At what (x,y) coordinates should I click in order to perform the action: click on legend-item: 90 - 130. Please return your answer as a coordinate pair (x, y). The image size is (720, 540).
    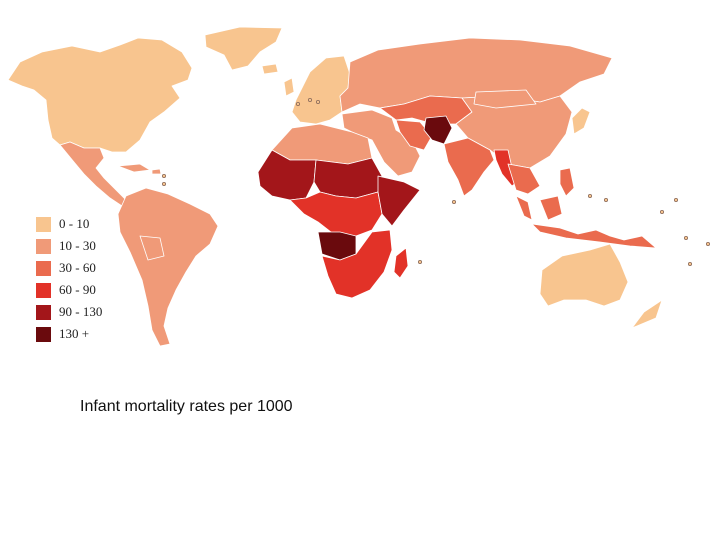
    Looking at the image, I should click on (69, 312).